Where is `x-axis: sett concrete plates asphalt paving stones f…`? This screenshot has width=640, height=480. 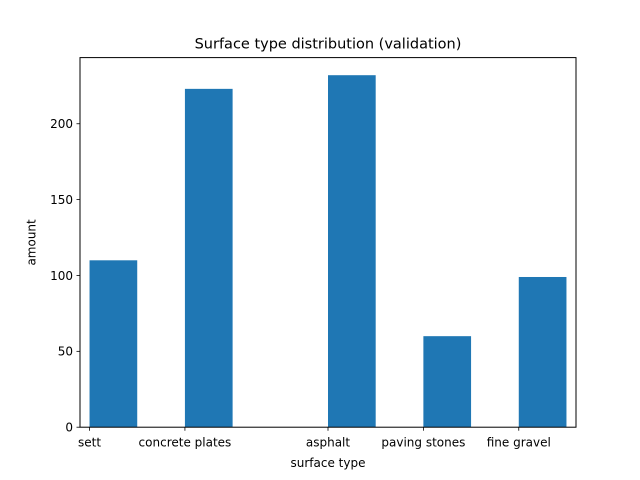 x-axis: sett concrete plates asphalt paving stones f… is located at coordinates (314, 438).